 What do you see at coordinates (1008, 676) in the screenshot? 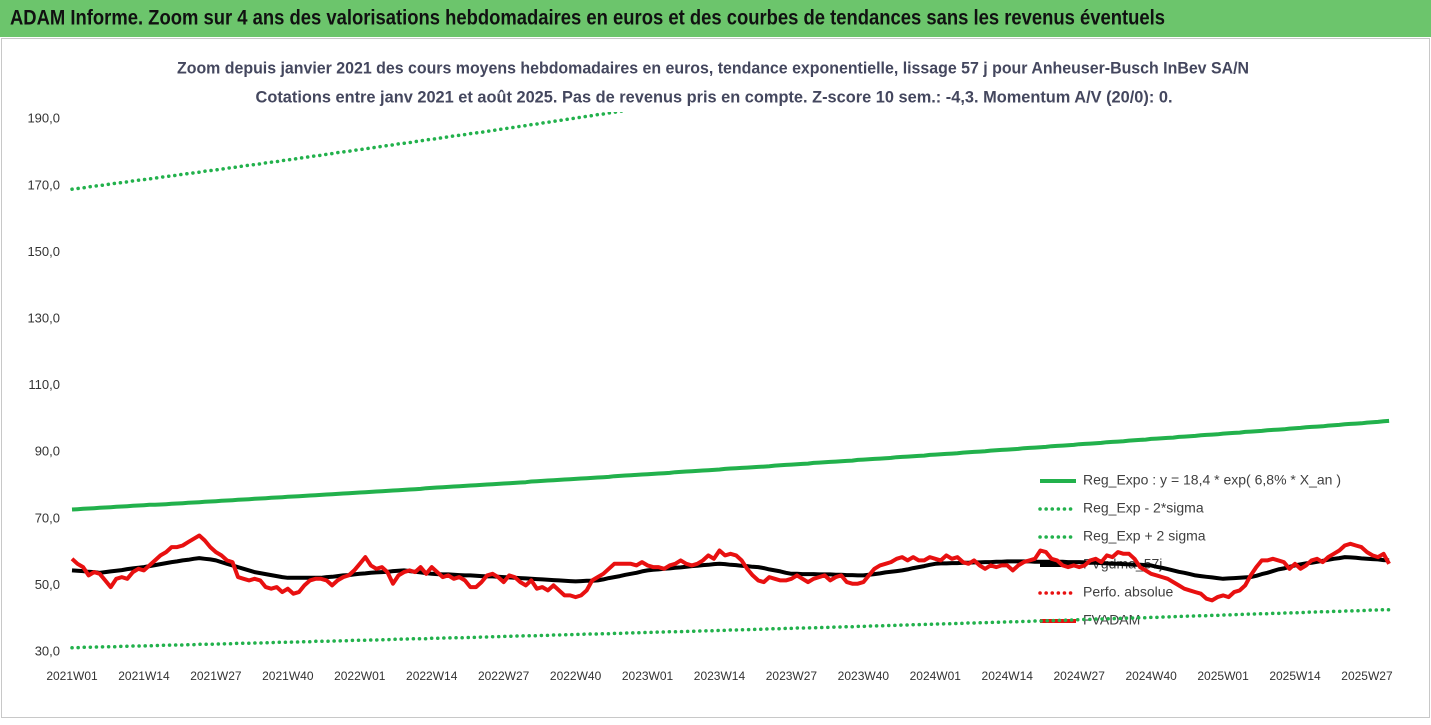
I see `x-tick-label: 2024W14` at bounding box center [1008, 676].